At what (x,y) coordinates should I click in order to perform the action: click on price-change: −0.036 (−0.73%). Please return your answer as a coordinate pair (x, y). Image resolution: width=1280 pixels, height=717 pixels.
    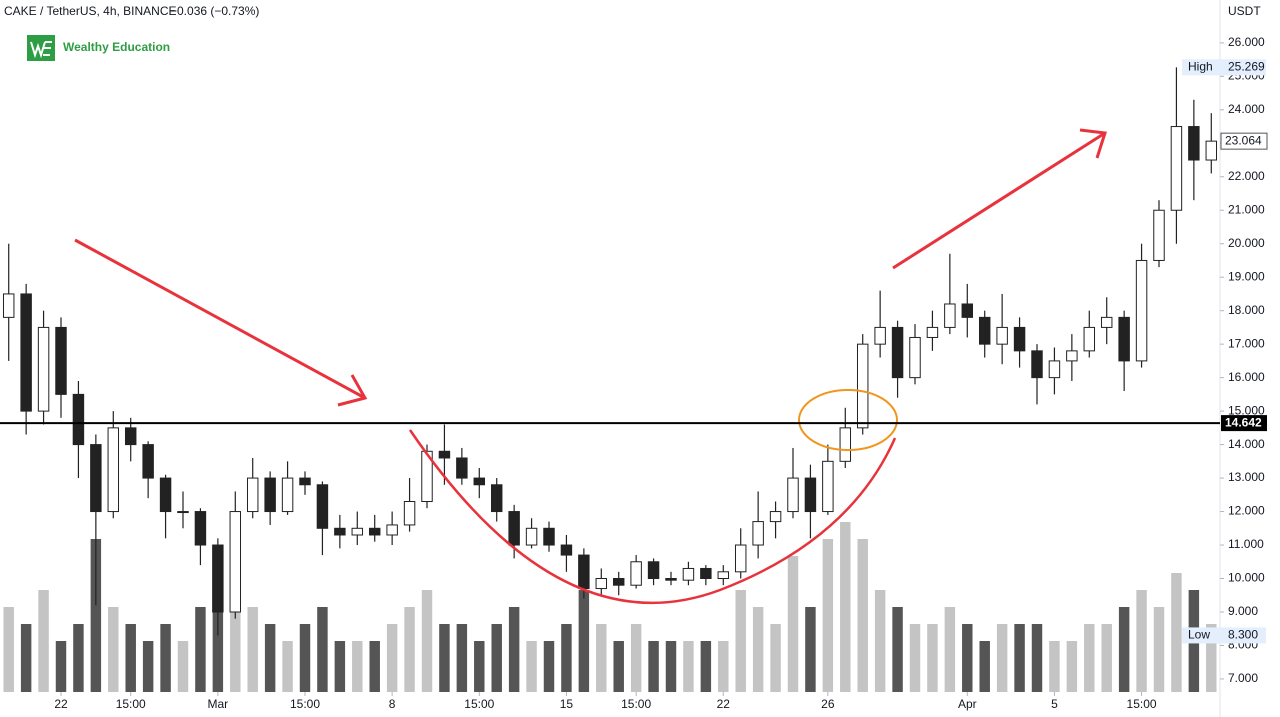
    Looking at the image, I should click on (214, 11).